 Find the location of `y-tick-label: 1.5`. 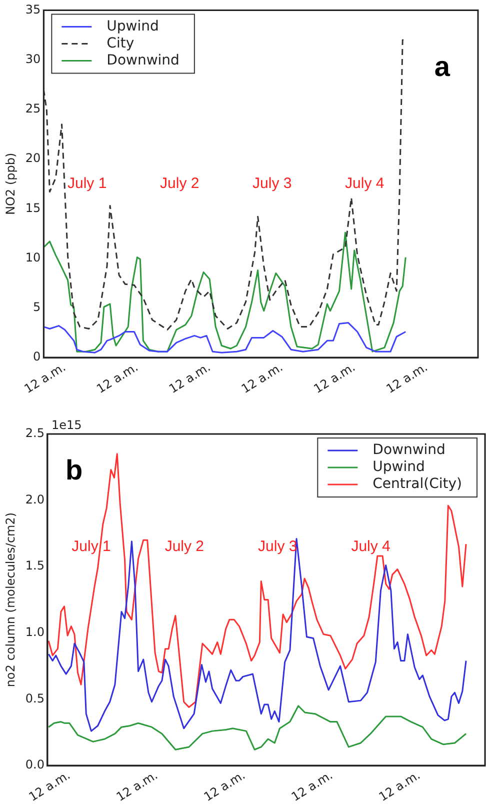

y-tick-label: 1.5 is located at coordinates (34, 565).